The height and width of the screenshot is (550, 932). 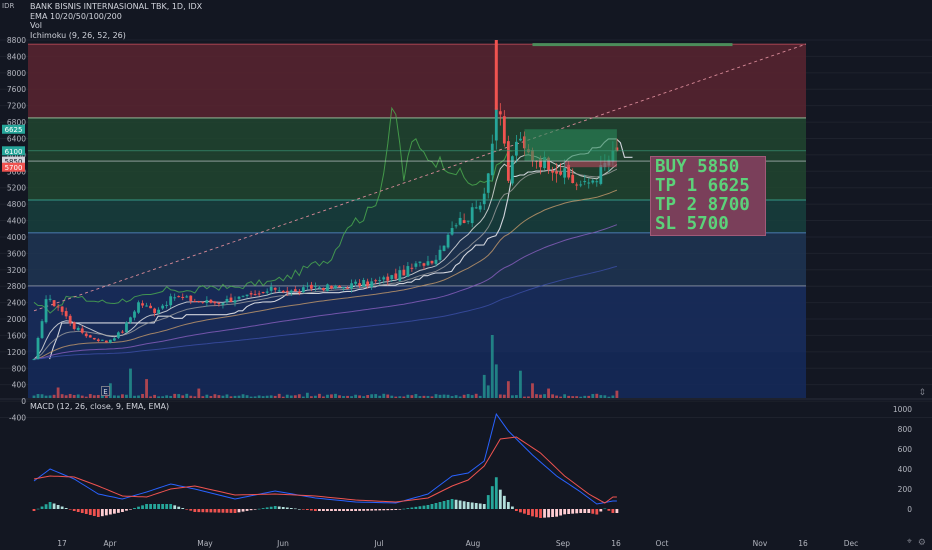 What do you see at coordinates (16, 171) in the screenshot?
I see `price-tick-label: 5600` at bounding box center [16, 171].